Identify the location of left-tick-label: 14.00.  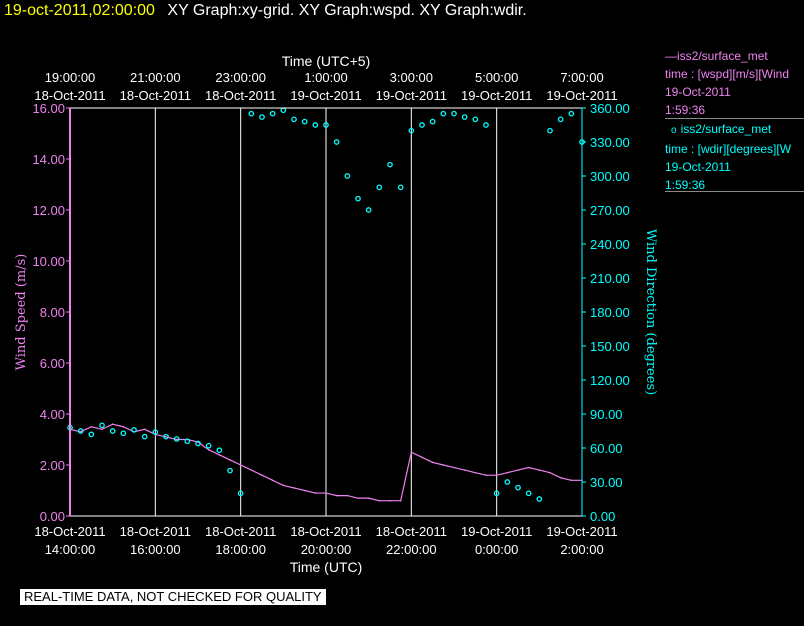
(48, 159).